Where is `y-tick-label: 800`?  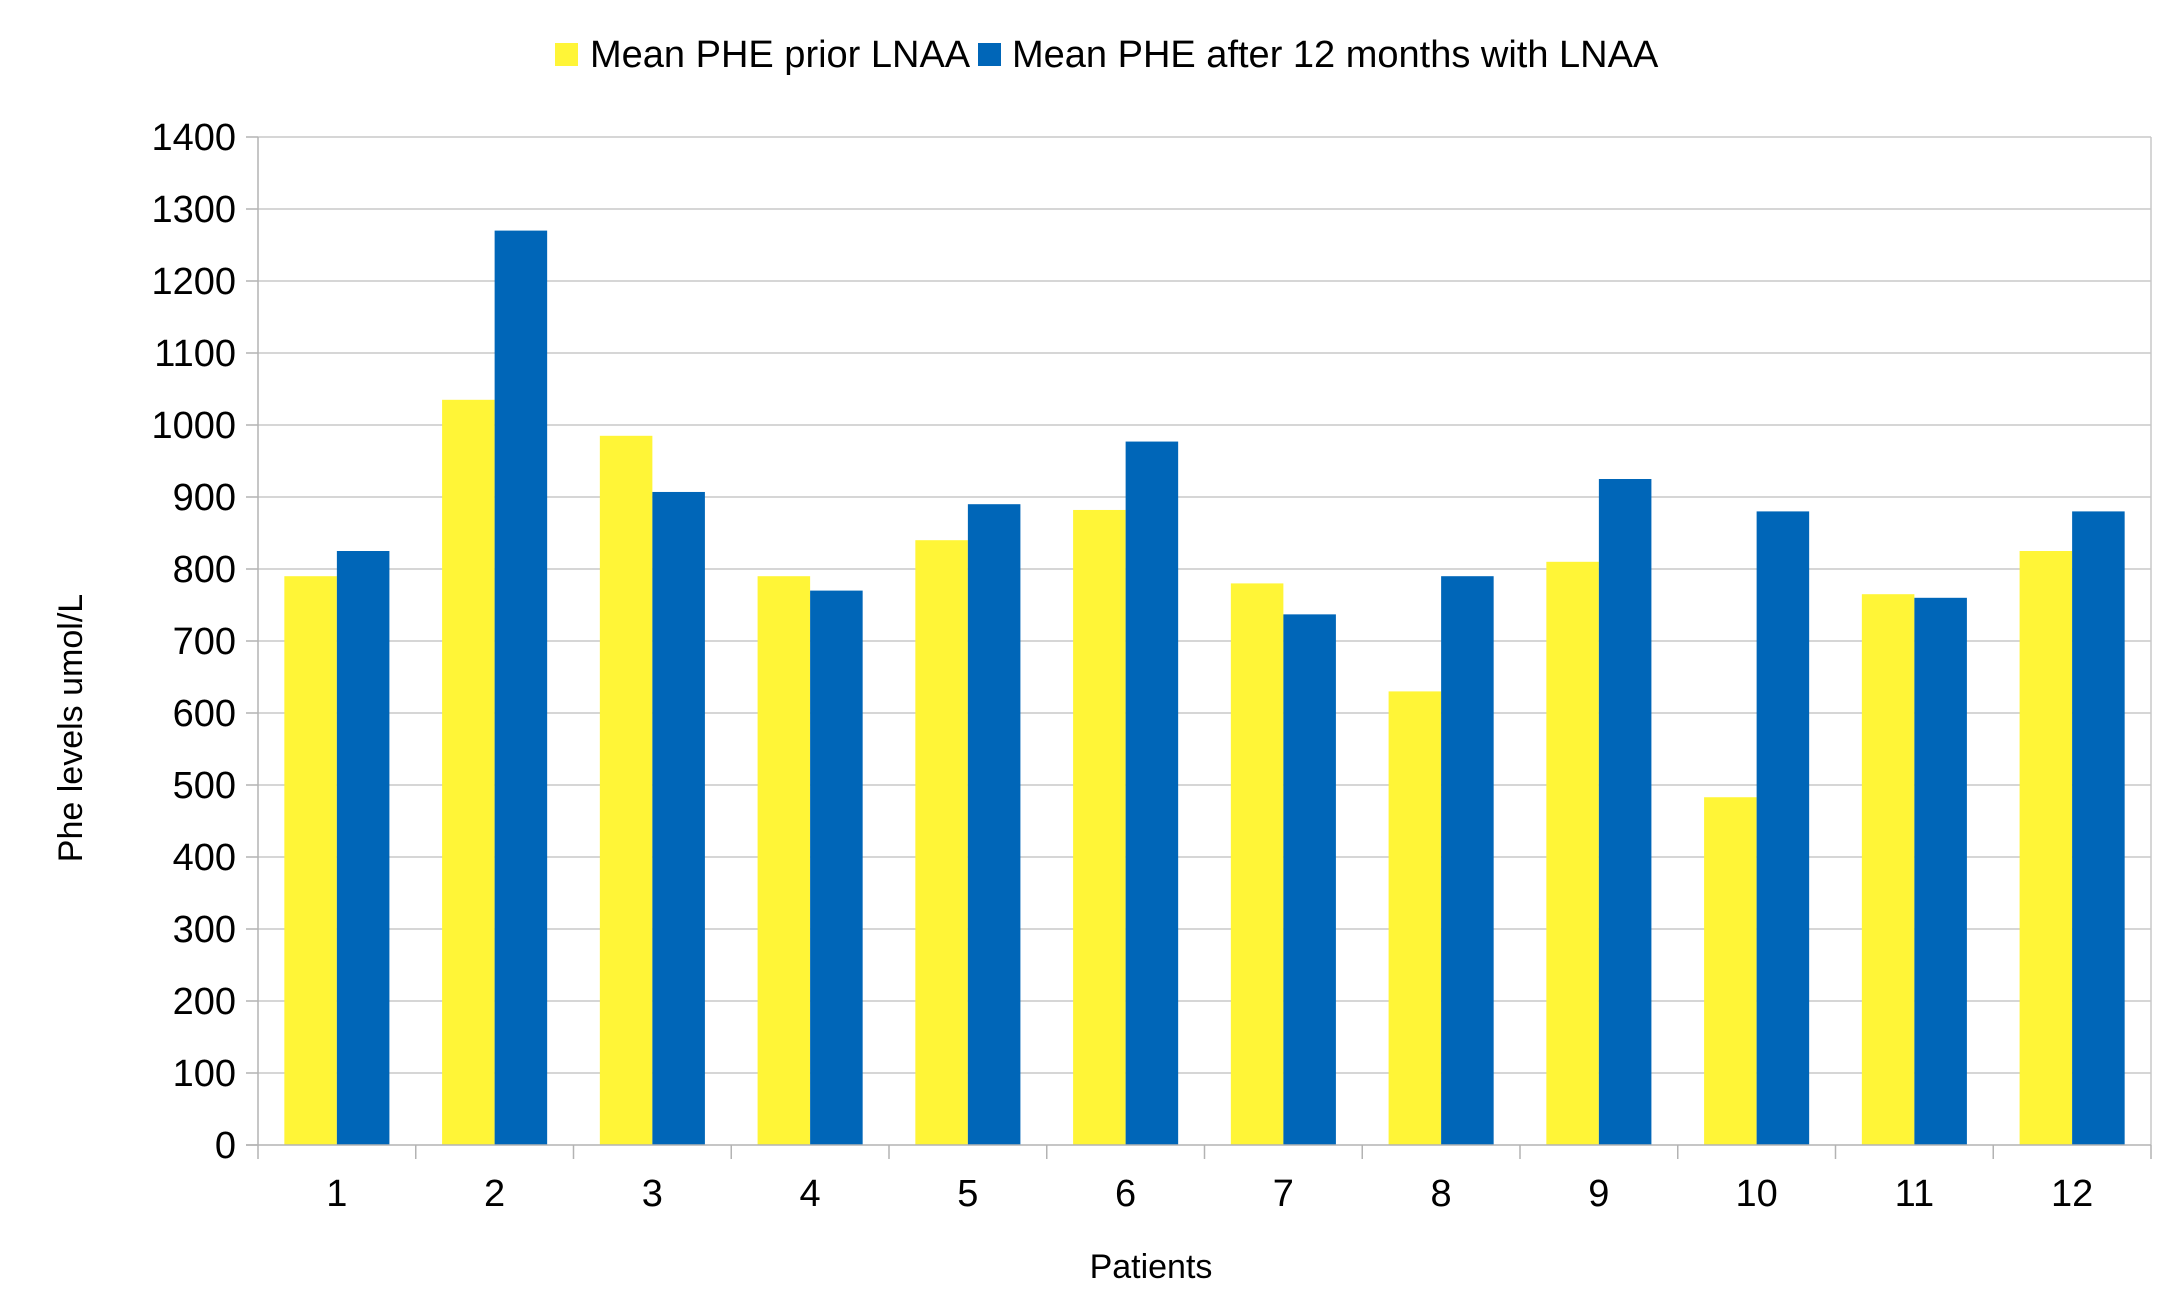
y-tick-label: 800 is located at coordinates (204, 570).